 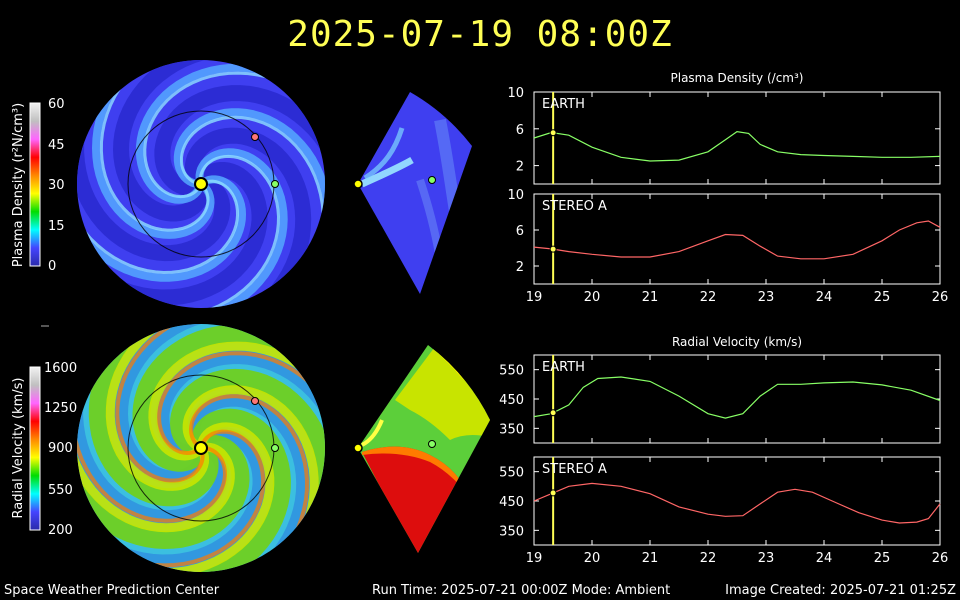 What do you see at coordinates (60, 448) in the screenshot?
I see `velocity-tick: 900` at bounding box center [60, 448].